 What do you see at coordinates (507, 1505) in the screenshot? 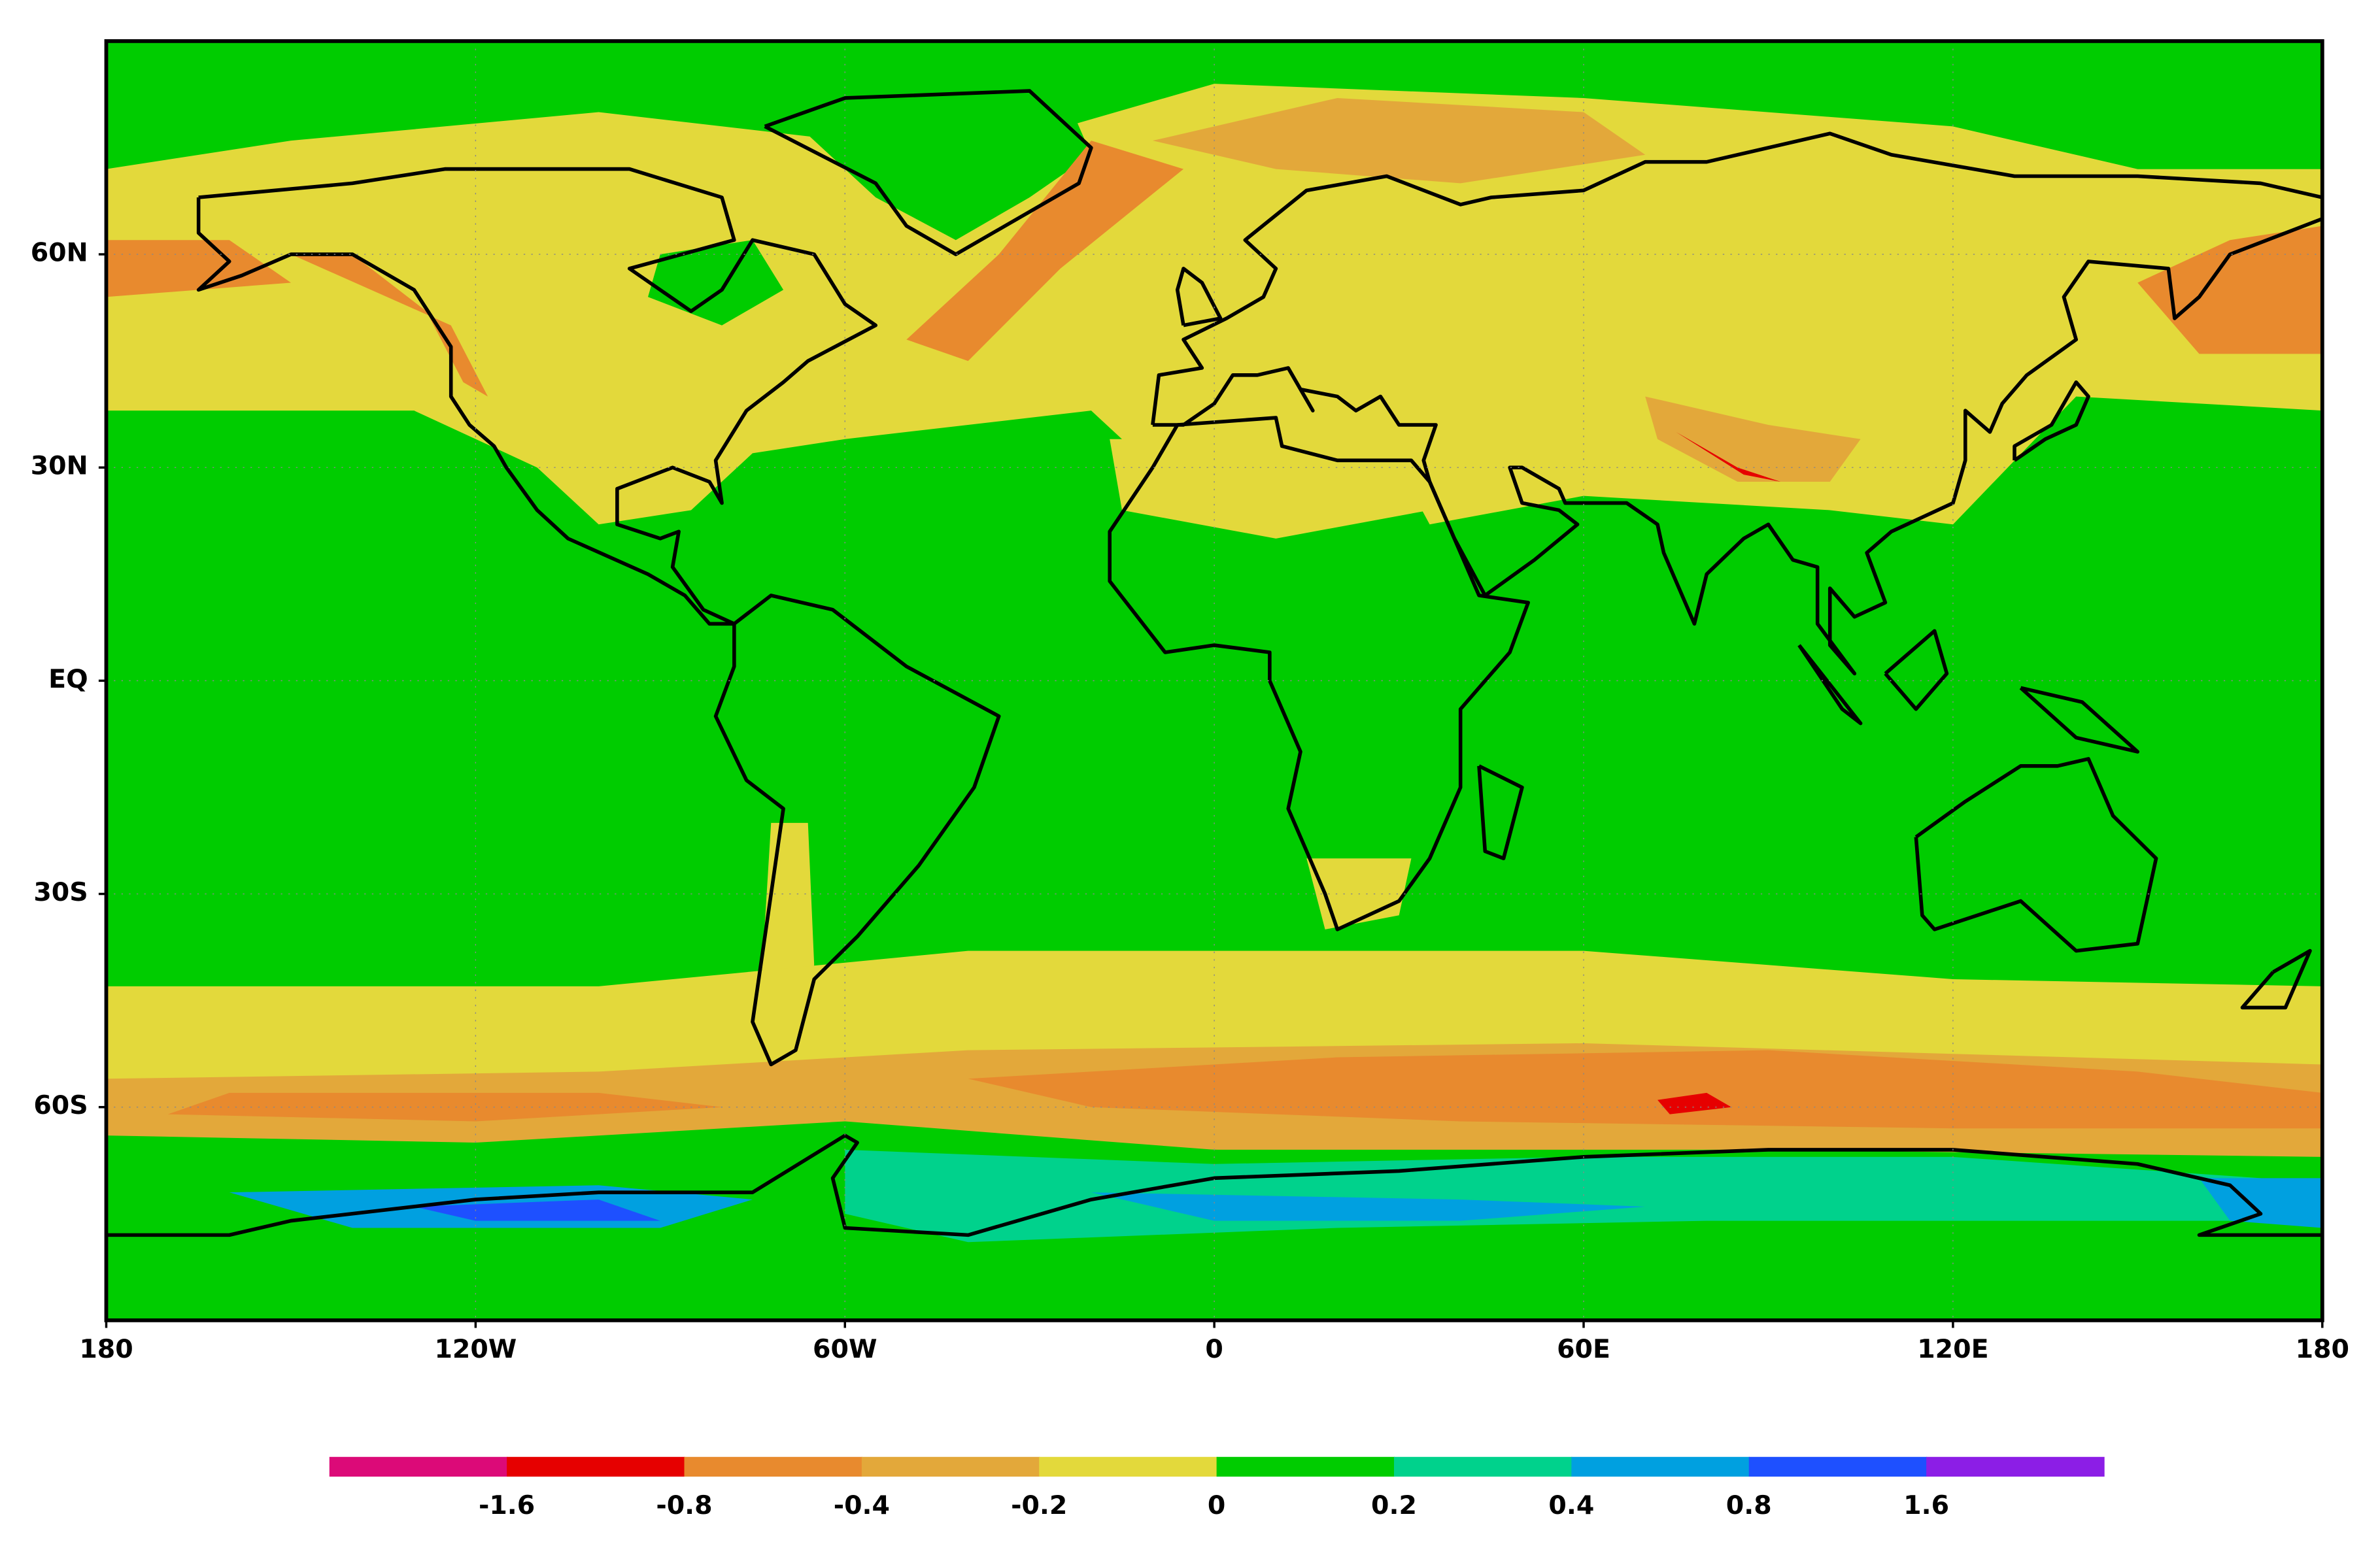
I see `colorbar-label: -1.6` at bounding box center [507, 1505].